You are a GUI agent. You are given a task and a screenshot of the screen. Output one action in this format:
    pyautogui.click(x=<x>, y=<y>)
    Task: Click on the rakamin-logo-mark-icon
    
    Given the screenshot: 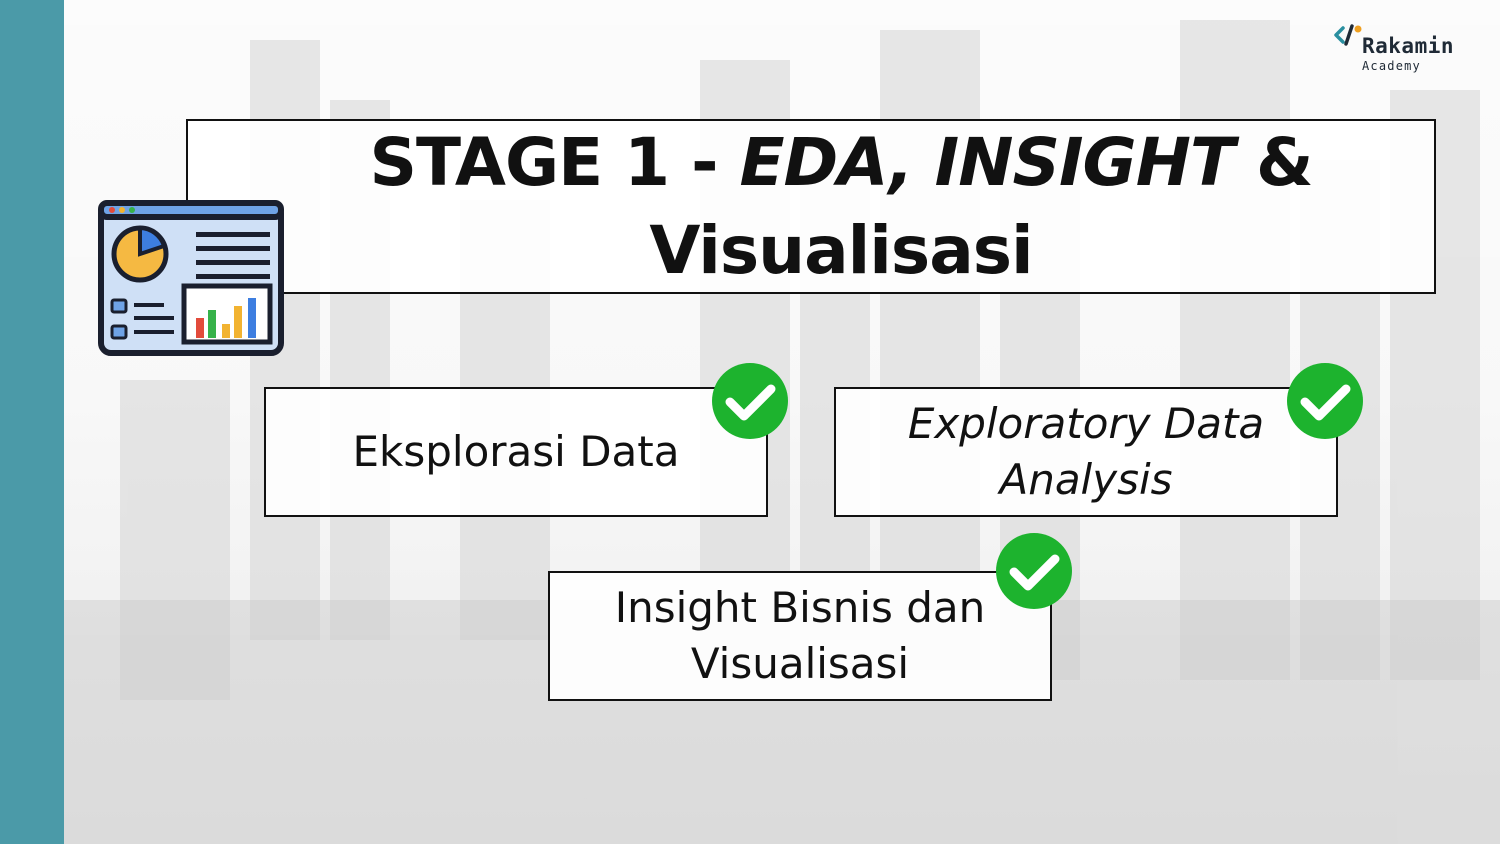 What is the action you would take?
    pyautogui.click(x=1348, y=35)
    